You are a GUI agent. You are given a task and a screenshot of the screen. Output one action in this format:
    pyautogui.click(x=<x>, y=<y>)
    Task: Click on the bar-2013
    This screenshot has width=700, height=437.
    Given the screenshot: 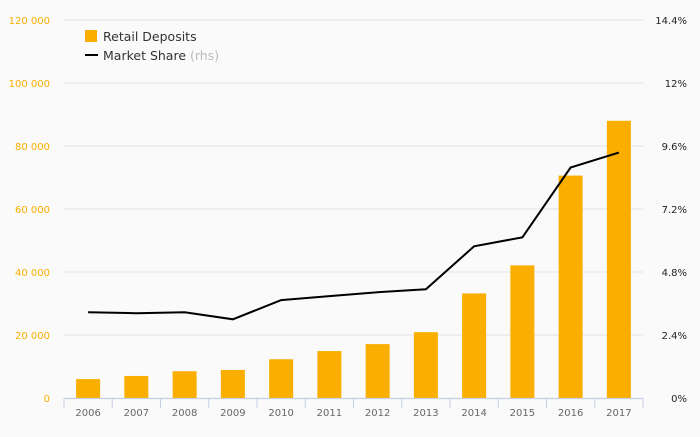 What is the action you would take?
    pyautogui.click(x=426, y=365)
    